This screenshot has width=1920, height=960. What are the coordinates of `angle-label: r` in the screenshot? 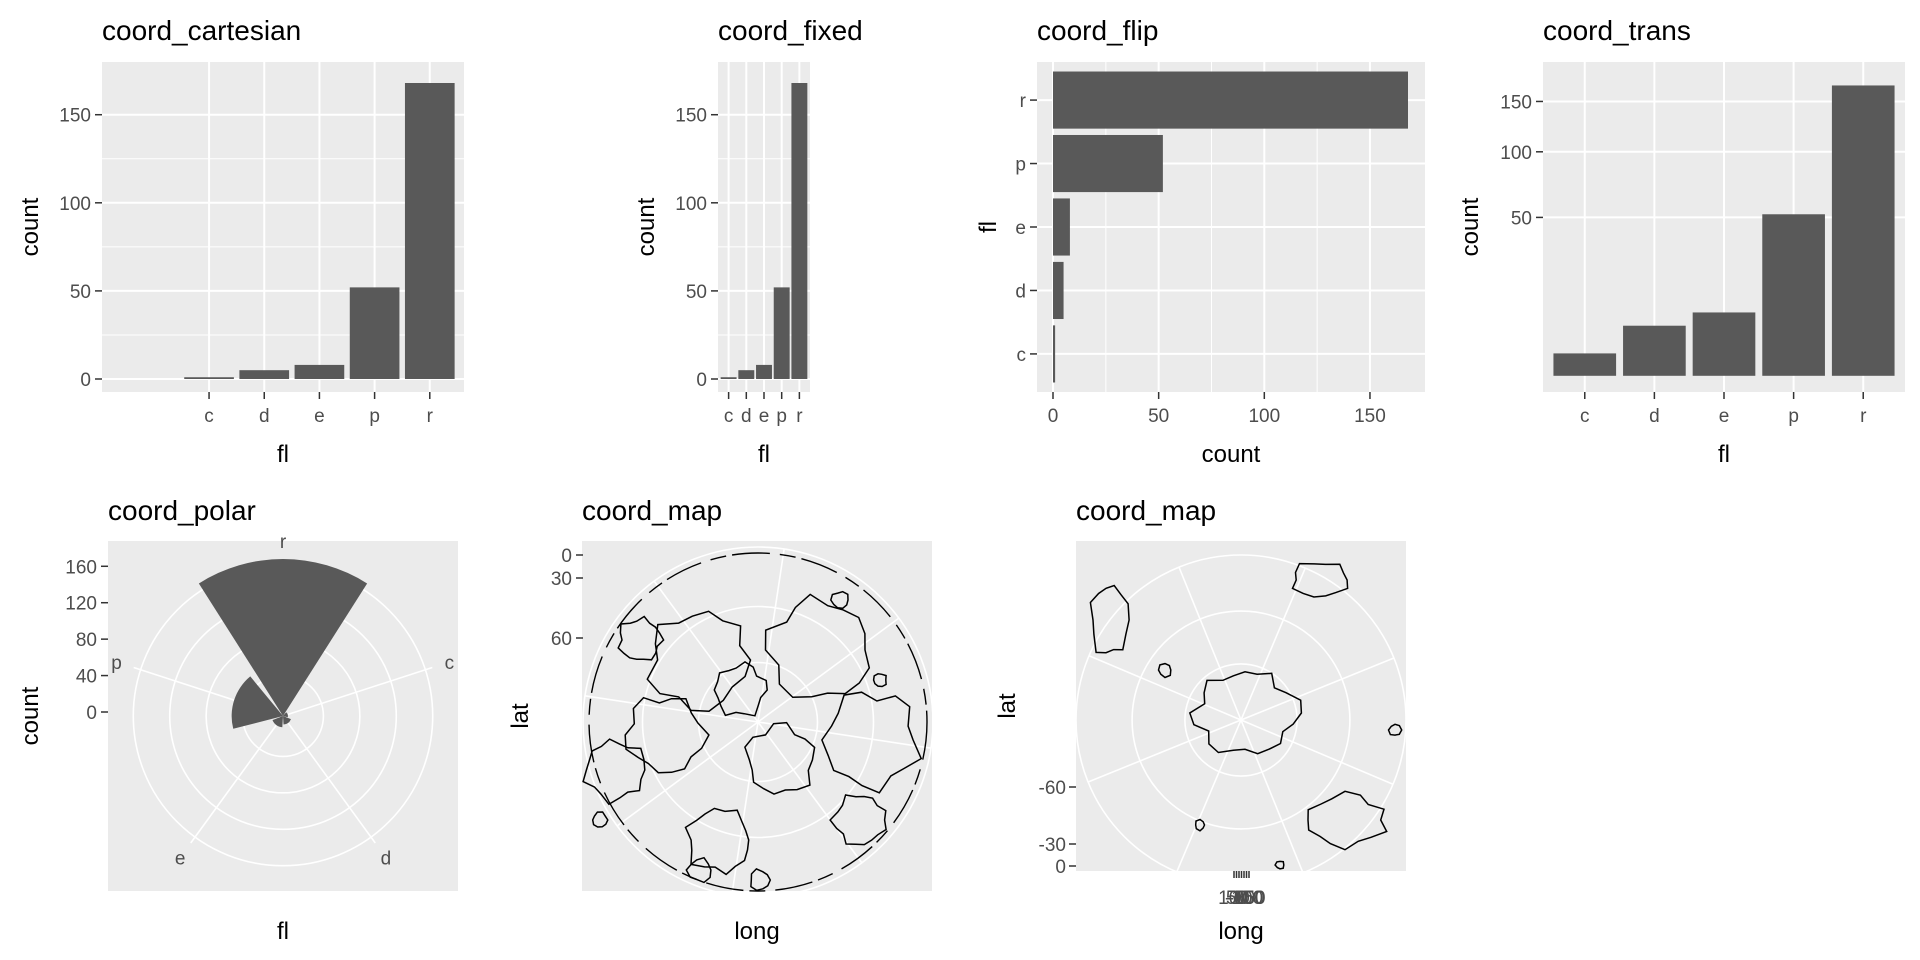 It's located at (283, 542).